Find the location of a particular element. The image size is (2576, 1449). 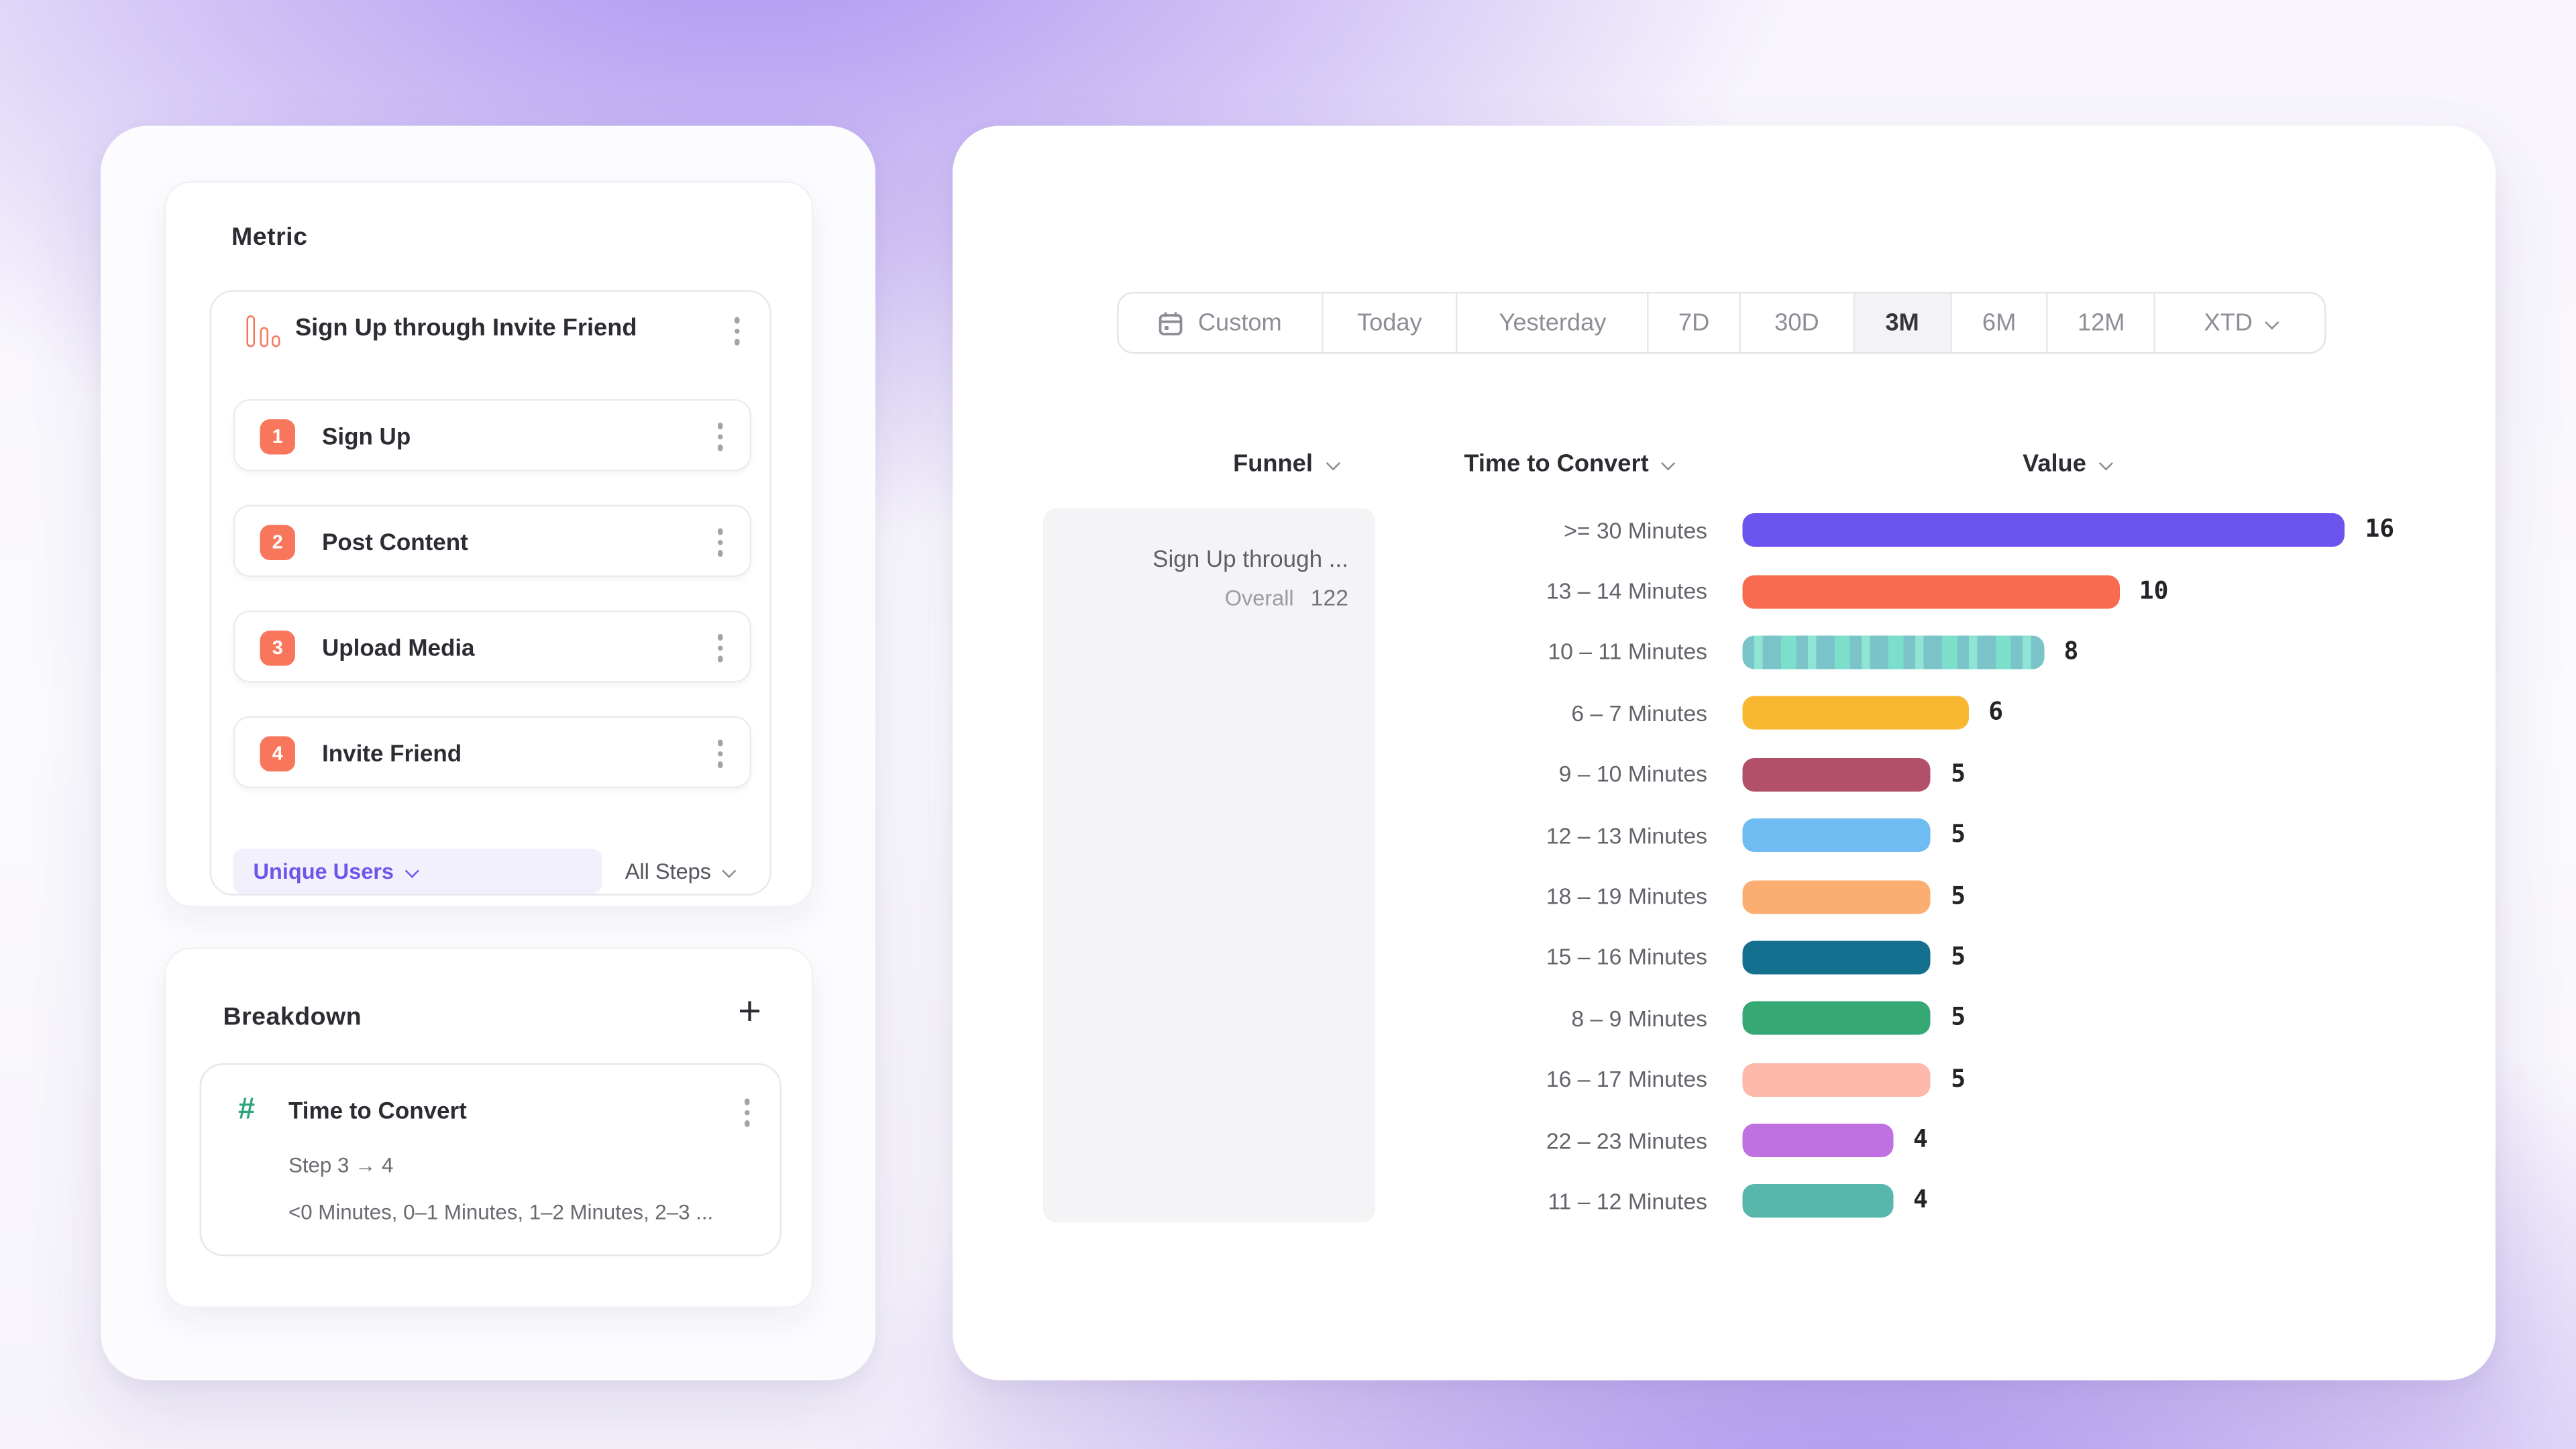

column-header-value: Value is located at coordinates (2068, 464).